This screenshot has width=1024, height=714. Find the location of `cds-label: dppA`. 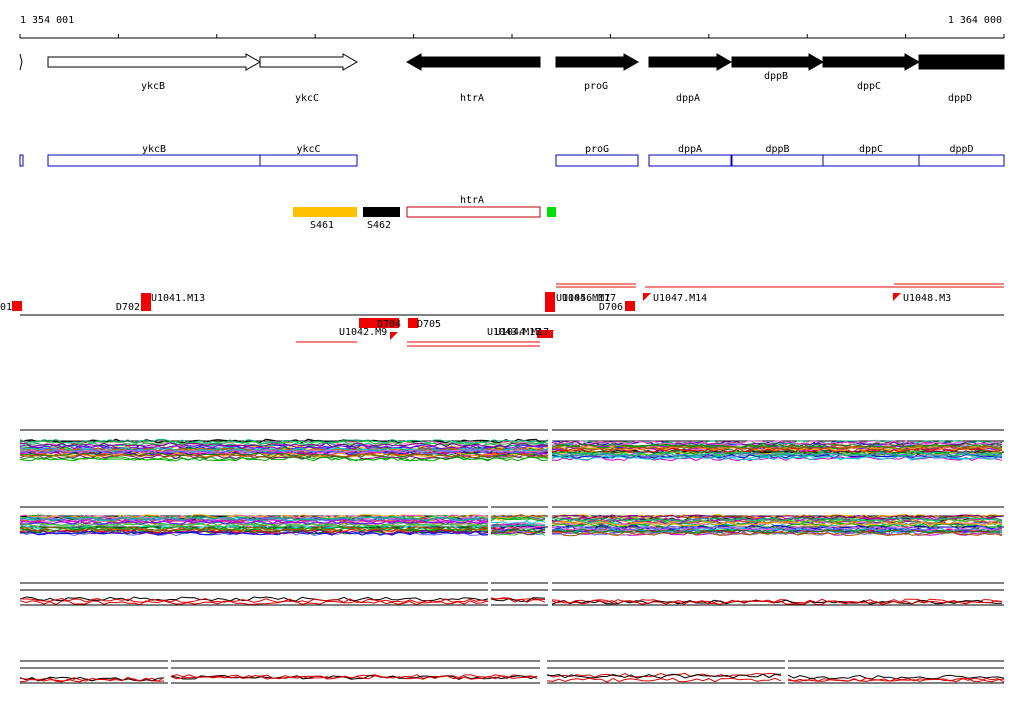

cds-label: dppA is located at coordinates (690, 149).